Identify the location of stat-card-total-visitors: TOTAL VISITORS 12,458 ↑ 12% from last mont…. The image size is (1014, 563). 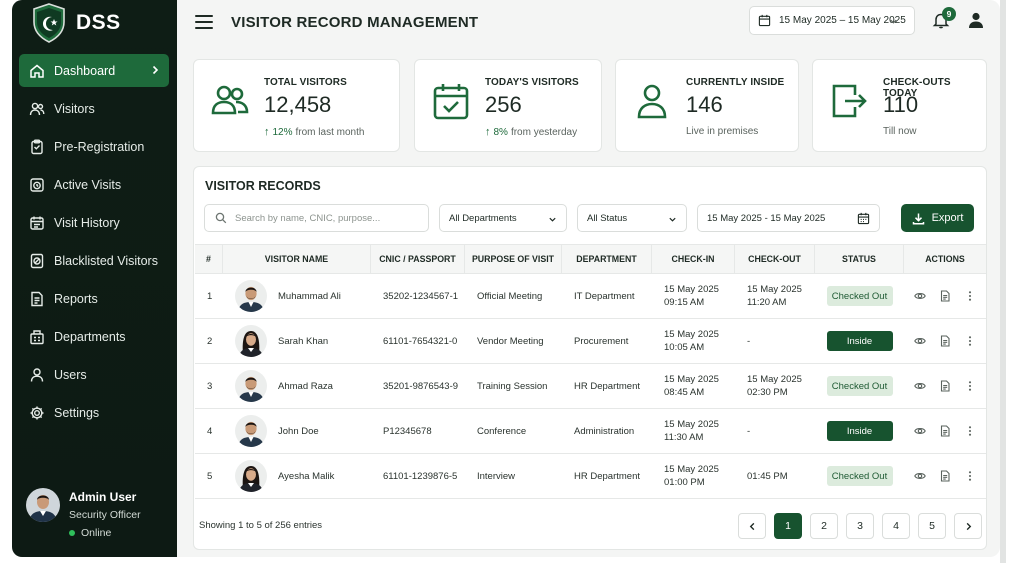
(296, 105).